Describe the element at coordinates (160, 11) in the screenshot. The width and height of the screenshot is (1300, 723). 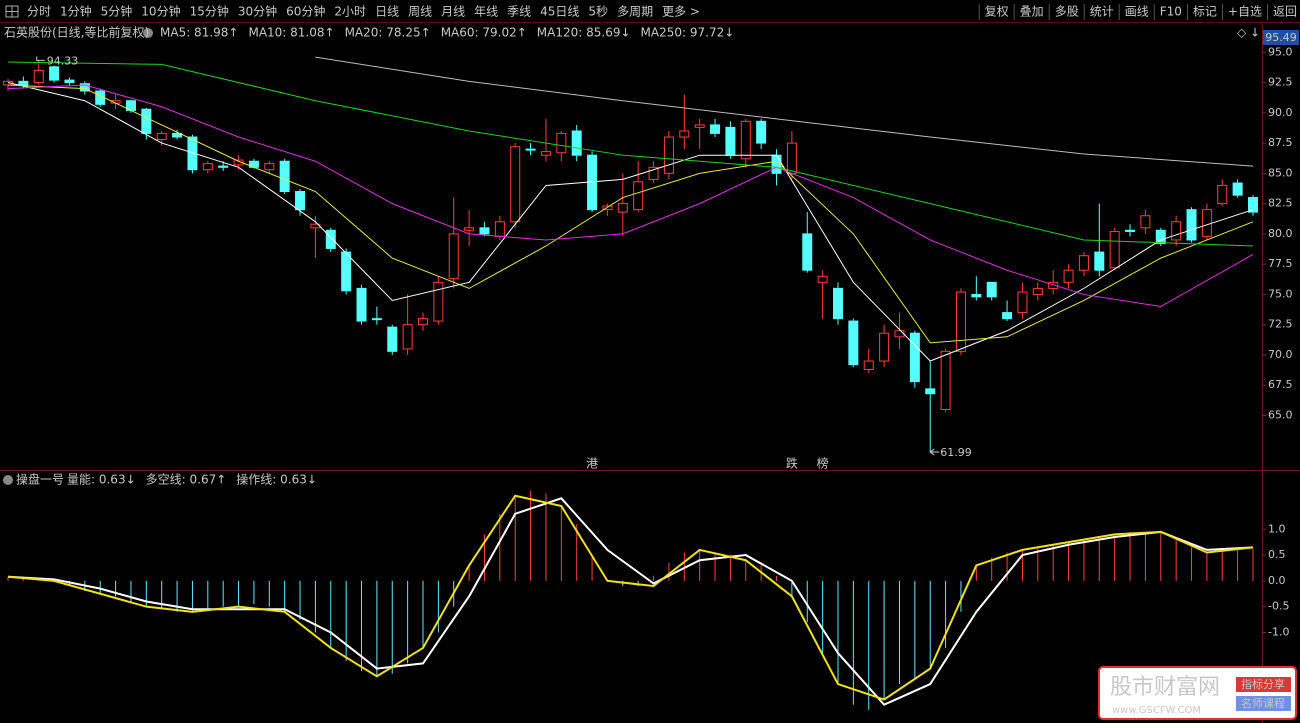
I see `toolbar-item: 10分钟` at that location.